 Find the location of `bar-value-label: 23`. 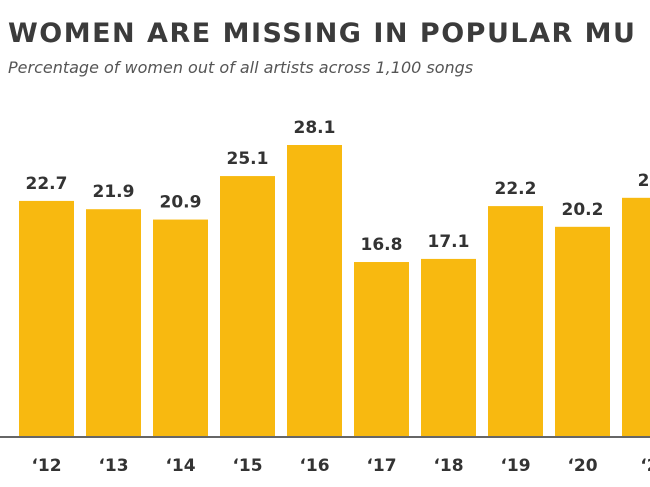

bar-value-label: 23 is located at coordinates (644, 181).